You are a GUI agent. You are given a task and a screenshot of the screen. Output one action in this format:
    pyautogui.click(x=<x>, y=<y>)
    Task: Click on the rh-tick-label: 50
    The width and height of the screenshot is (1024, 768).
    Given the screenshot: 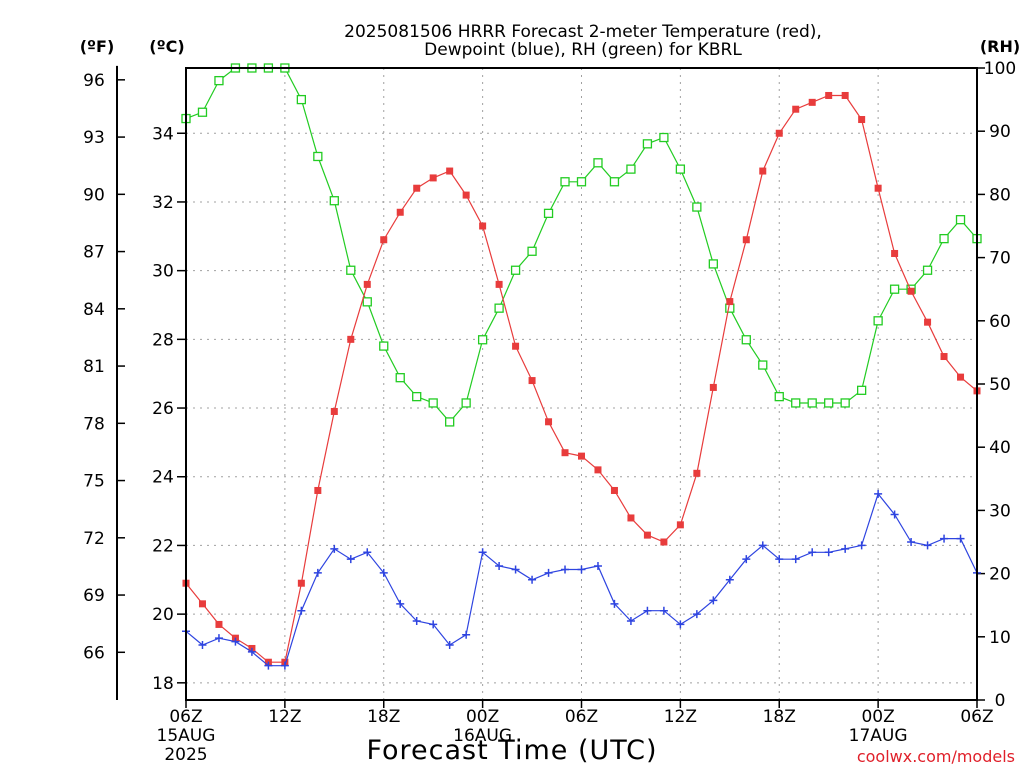 What is the action you would take?
    pyautogui.click(x=1000, y=385)
    